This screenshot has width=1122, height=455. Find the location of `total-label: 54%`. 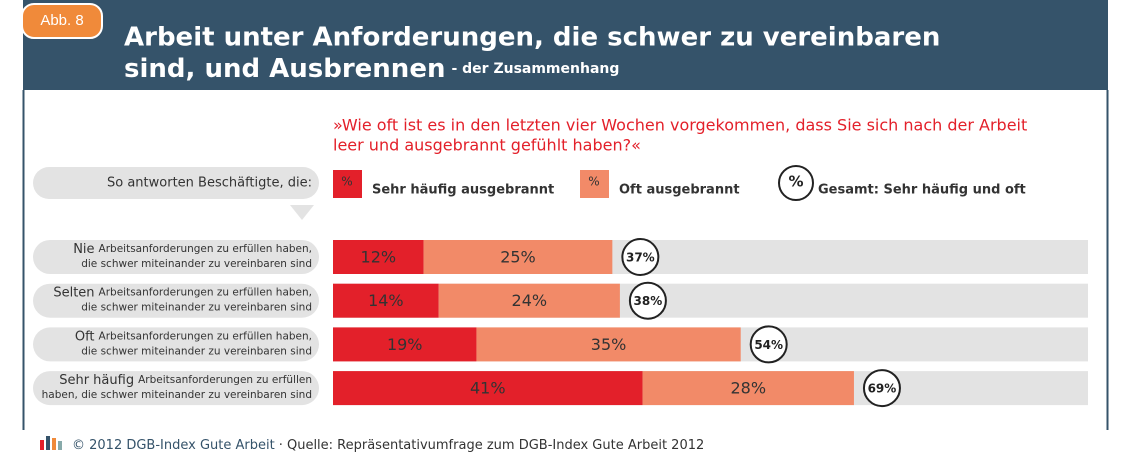

total-label: 54% is located at coordinates (768, 345).